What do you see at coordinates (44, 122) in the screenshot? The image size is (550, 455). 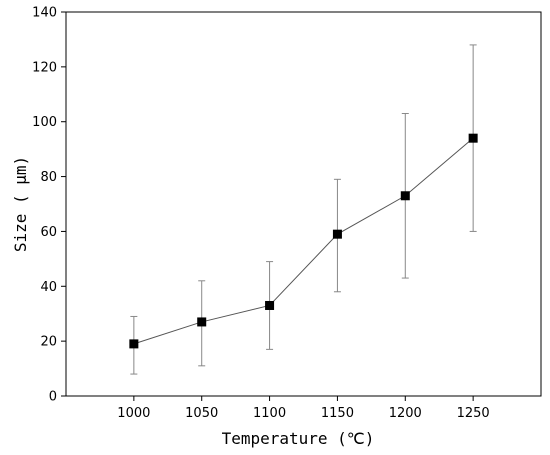 I see `y-tick-label: 100` at bounding box center [44, 122].